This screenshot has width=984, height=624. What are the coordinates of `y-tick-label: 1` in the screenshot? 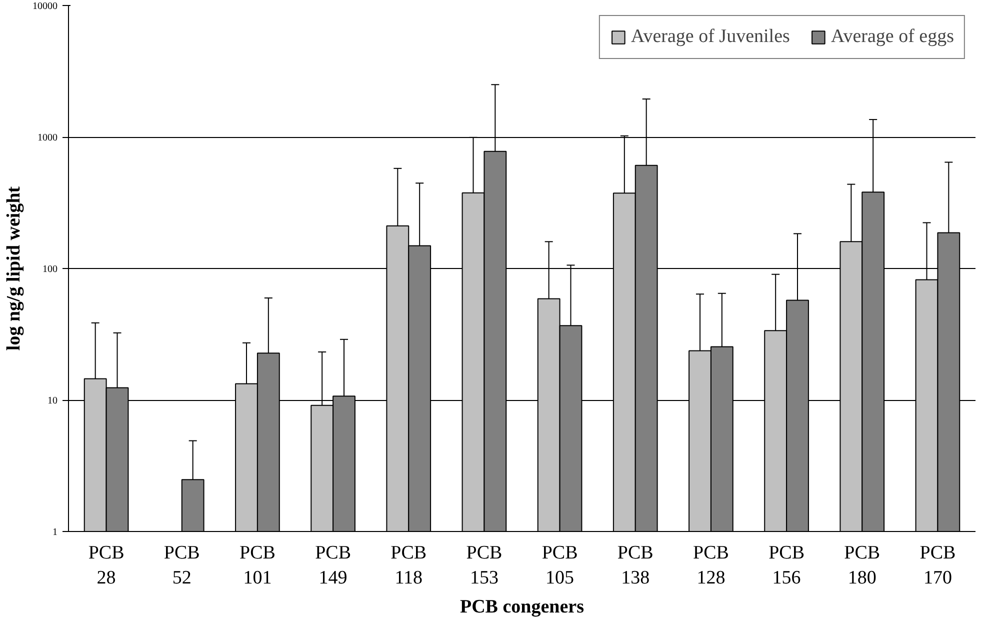 It's located at (55, 532).